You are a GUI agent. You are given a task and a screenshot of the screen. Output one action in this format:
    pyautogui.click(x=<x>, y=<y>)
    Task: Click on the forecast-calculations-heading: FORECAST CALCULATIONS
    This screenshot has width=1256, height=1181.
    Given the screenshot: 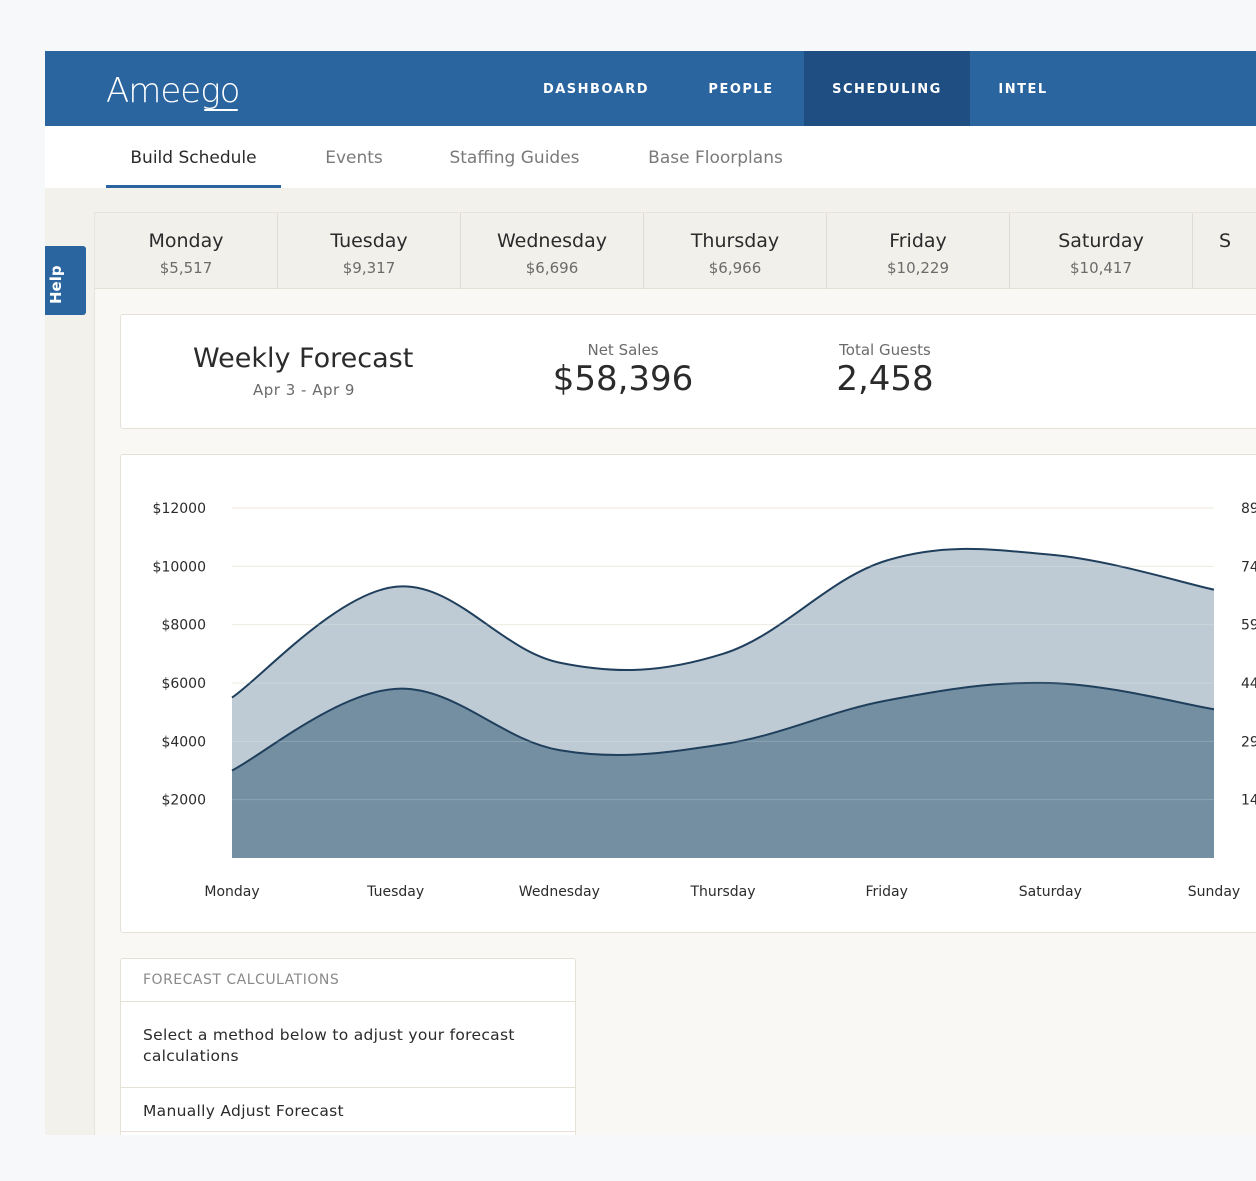 What is the action you would take?
    pyautogui.click(x=241, y=980)
    